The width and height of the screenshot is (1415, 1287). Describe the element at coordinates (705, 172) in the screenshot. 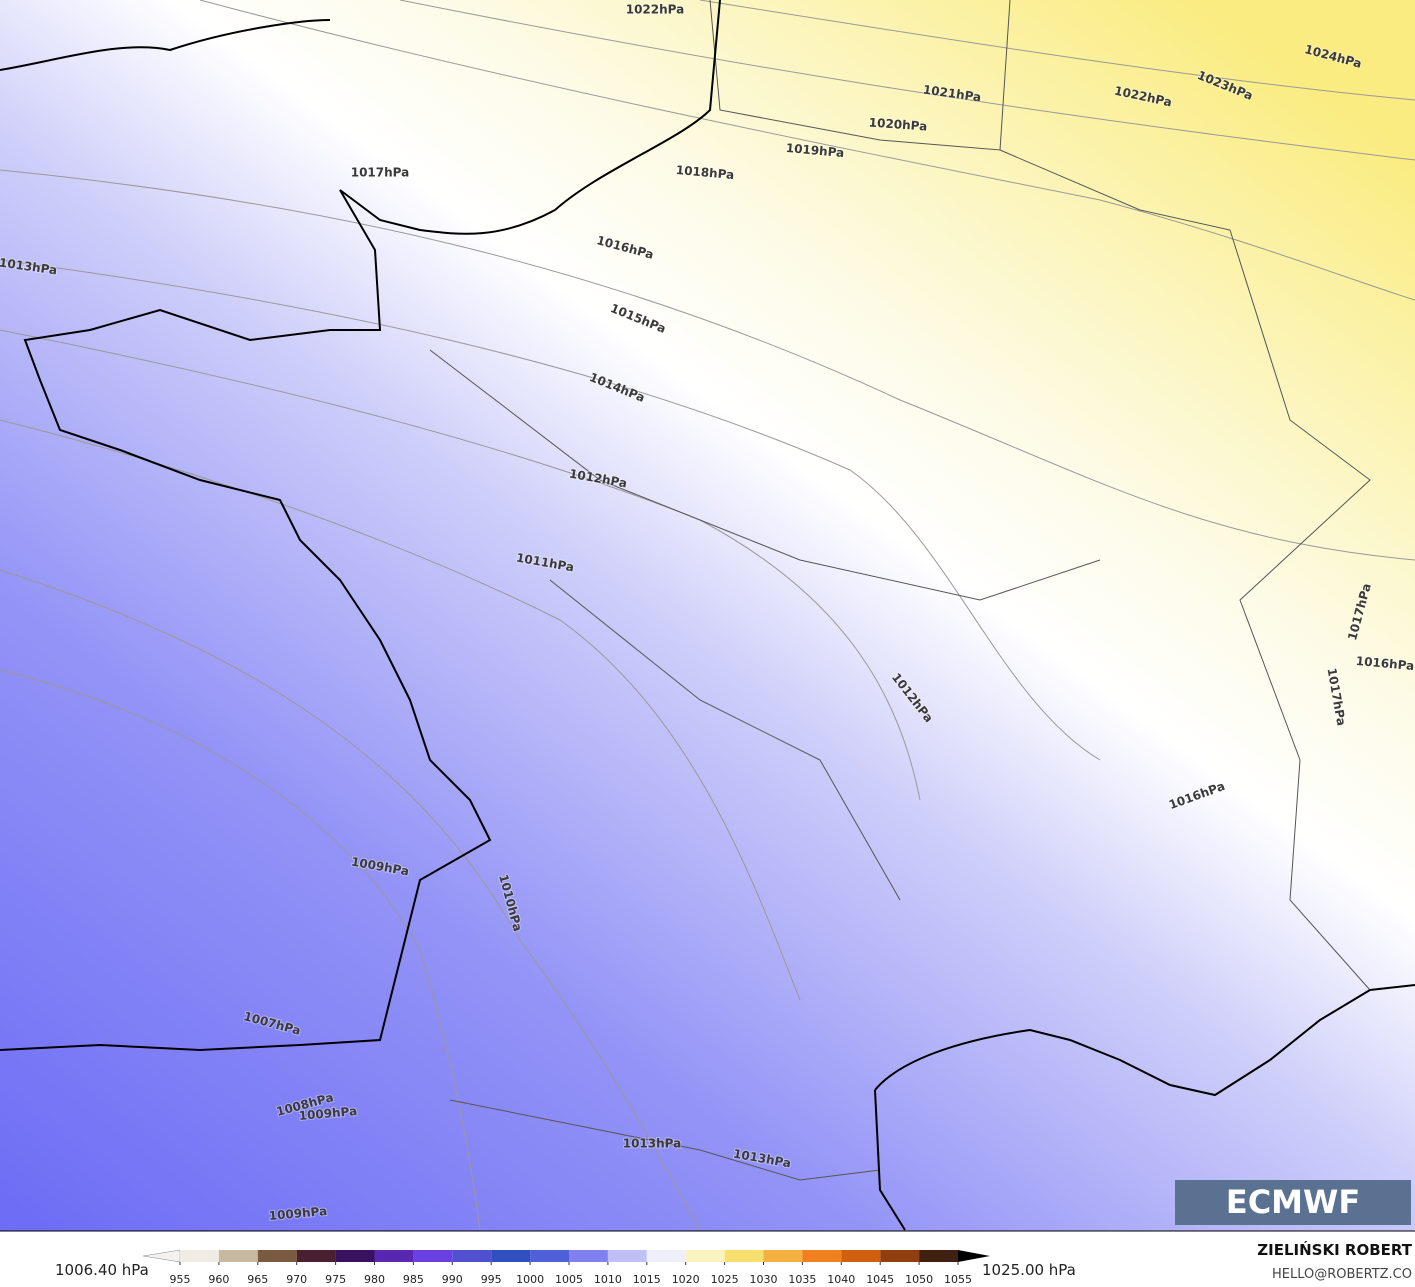

I see `isobar-label: 1018hPa` at that location.